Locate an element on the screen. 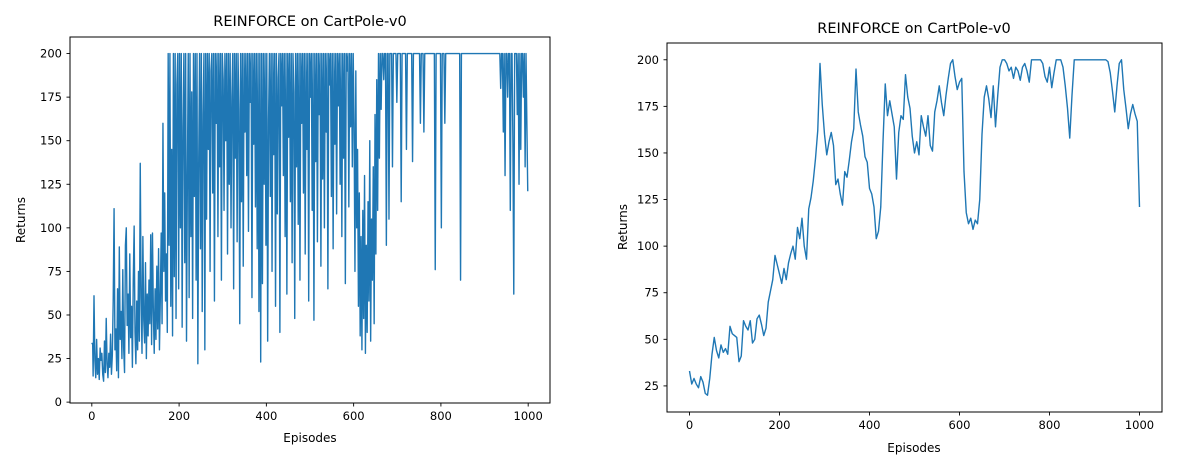  left-plot-title: REINFORCE on CartPole-v0 is located at coordinates (309, 22).